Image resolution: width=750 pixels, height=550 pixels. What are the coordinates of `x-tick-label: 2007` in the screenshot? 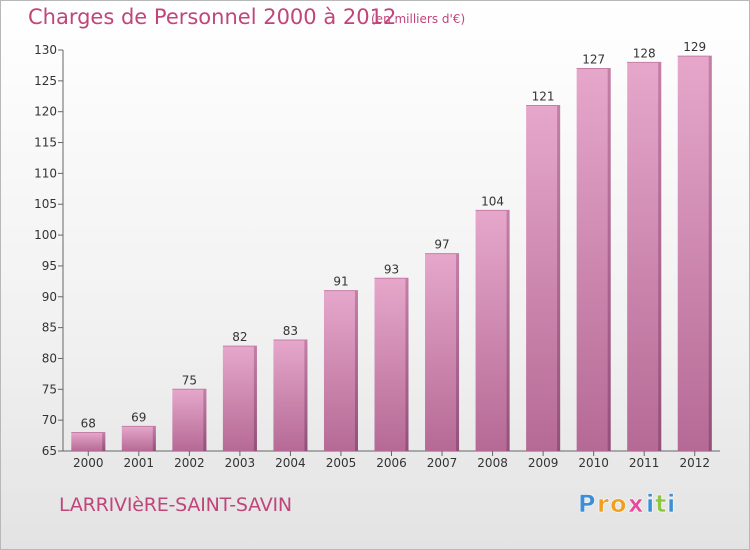 It's located at (442, 463).